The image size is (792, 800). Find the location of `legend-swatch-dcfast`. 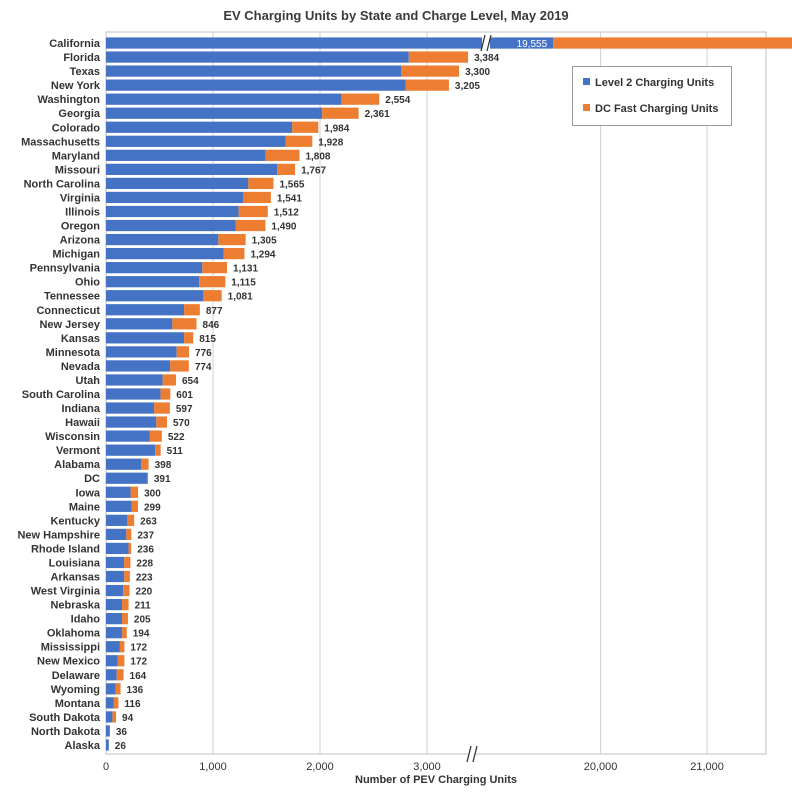

legend-swatch-dcfast is located at coordinates (586, 107).